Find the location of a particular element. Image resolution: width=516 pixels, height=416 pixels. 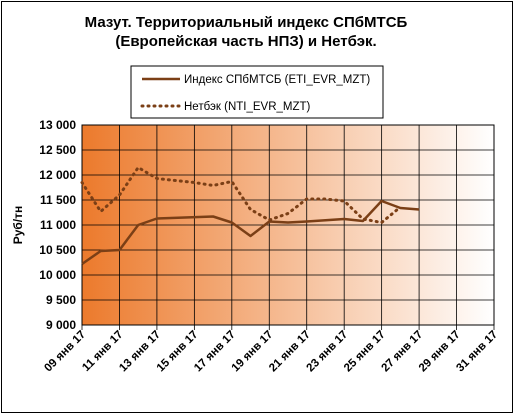

y-tick-label: 11 000 is located at coordinates (58, 225).